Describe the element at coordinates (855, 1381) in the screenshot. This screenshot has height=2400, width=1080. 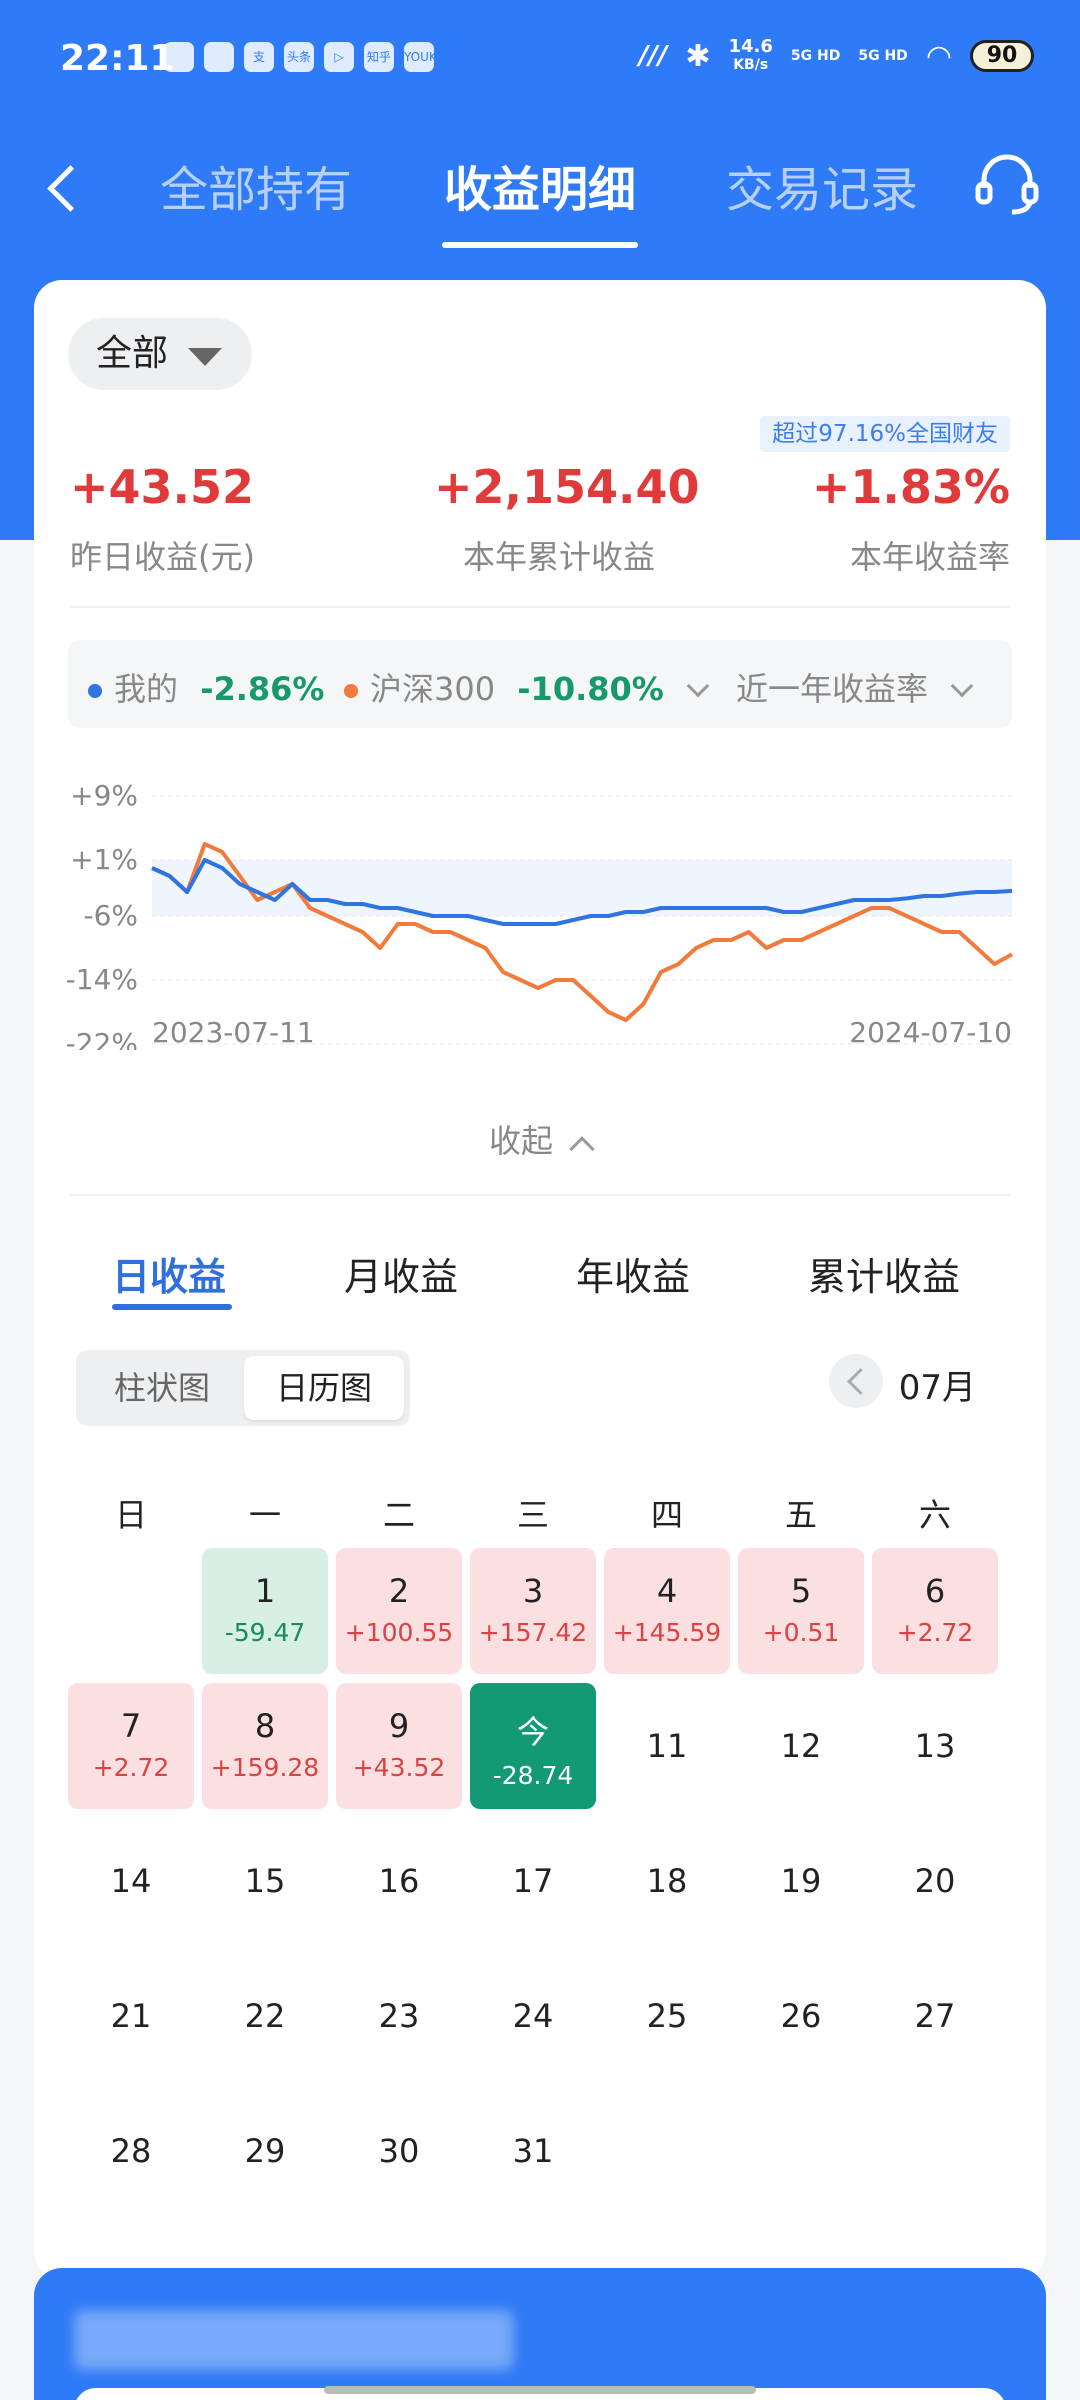
I see `previous-month-button` at that location.